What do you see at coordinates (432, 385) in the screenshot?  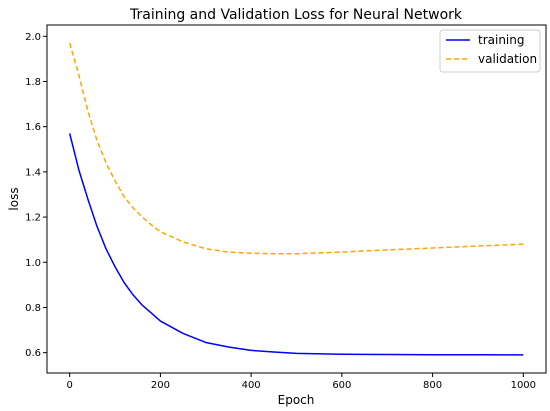 I see `x-tick-label: 800` at bounding box center [432, 385].